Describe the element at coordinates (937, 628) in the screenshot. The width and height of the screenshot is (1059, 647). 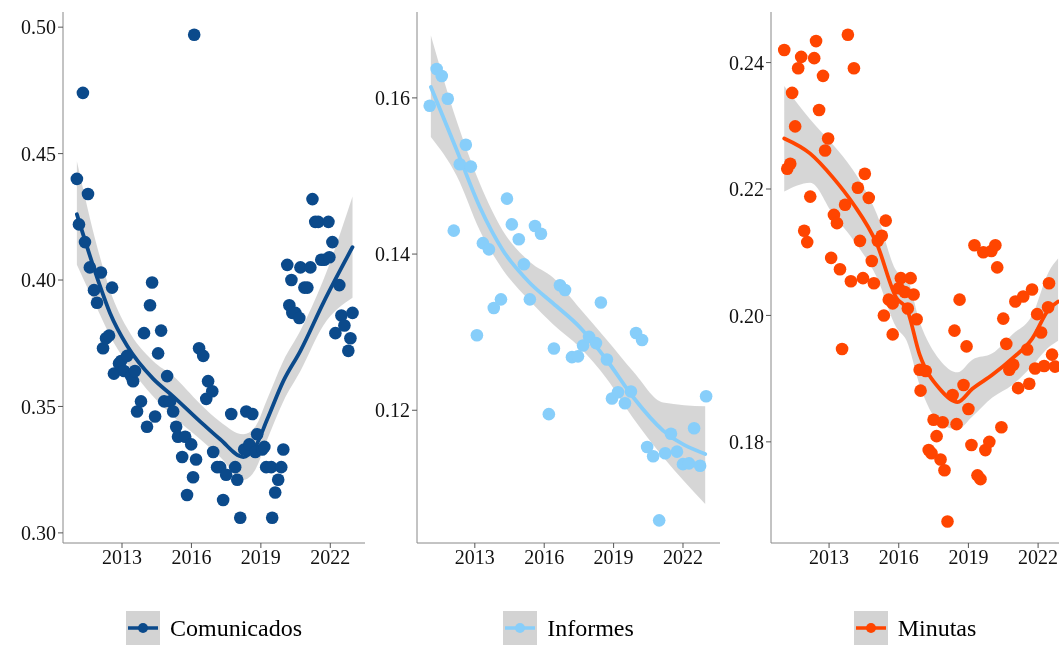
I see `legend-label: Minutas` at that location.